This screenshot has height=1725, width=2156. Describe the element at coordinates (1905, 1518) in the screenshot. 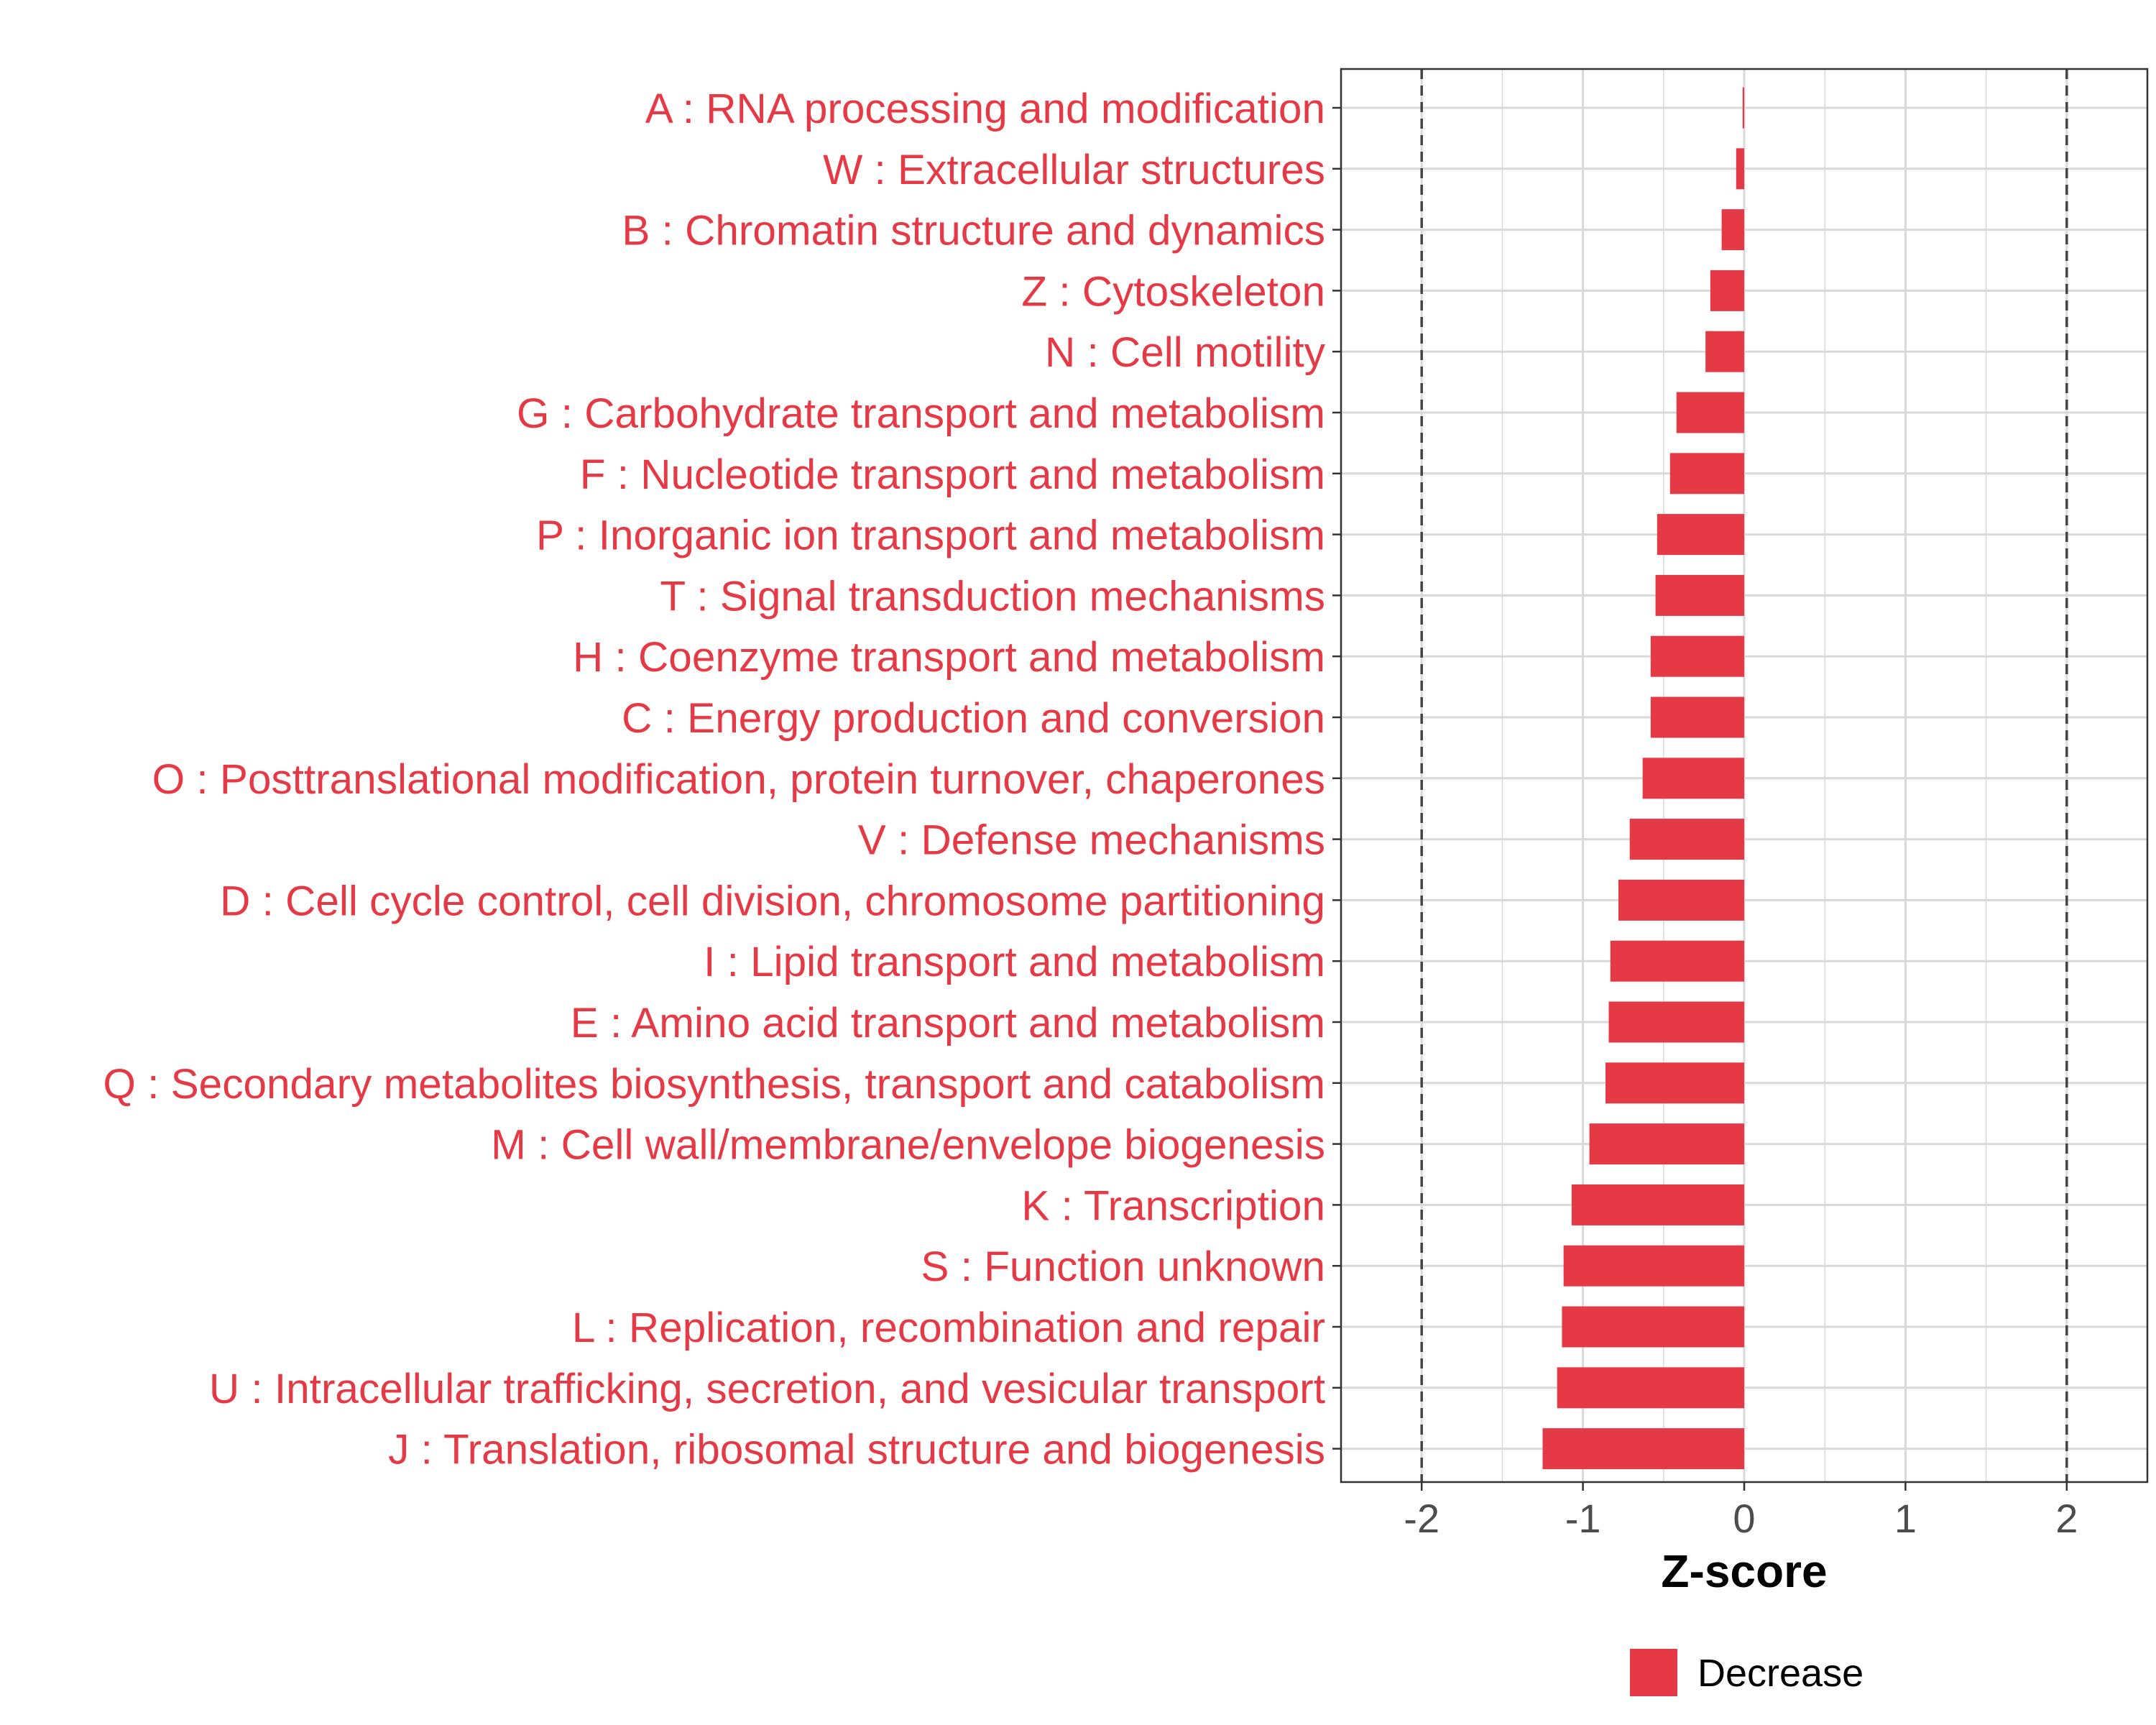

I see `x-tick-label: 1` at that location.